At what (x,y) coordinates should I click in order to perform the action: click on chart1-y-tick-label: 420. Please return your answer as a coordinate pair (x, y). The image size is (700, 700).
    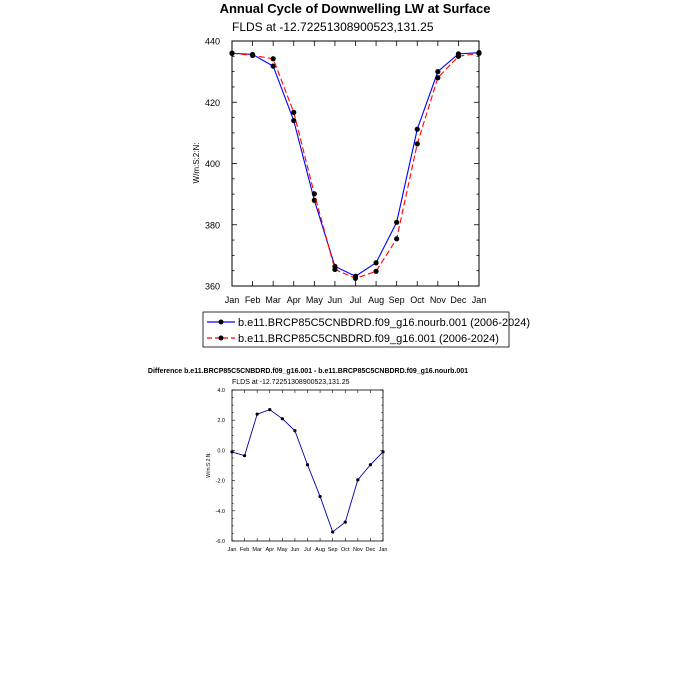
    Looking at the image, I should click on (212, 103).